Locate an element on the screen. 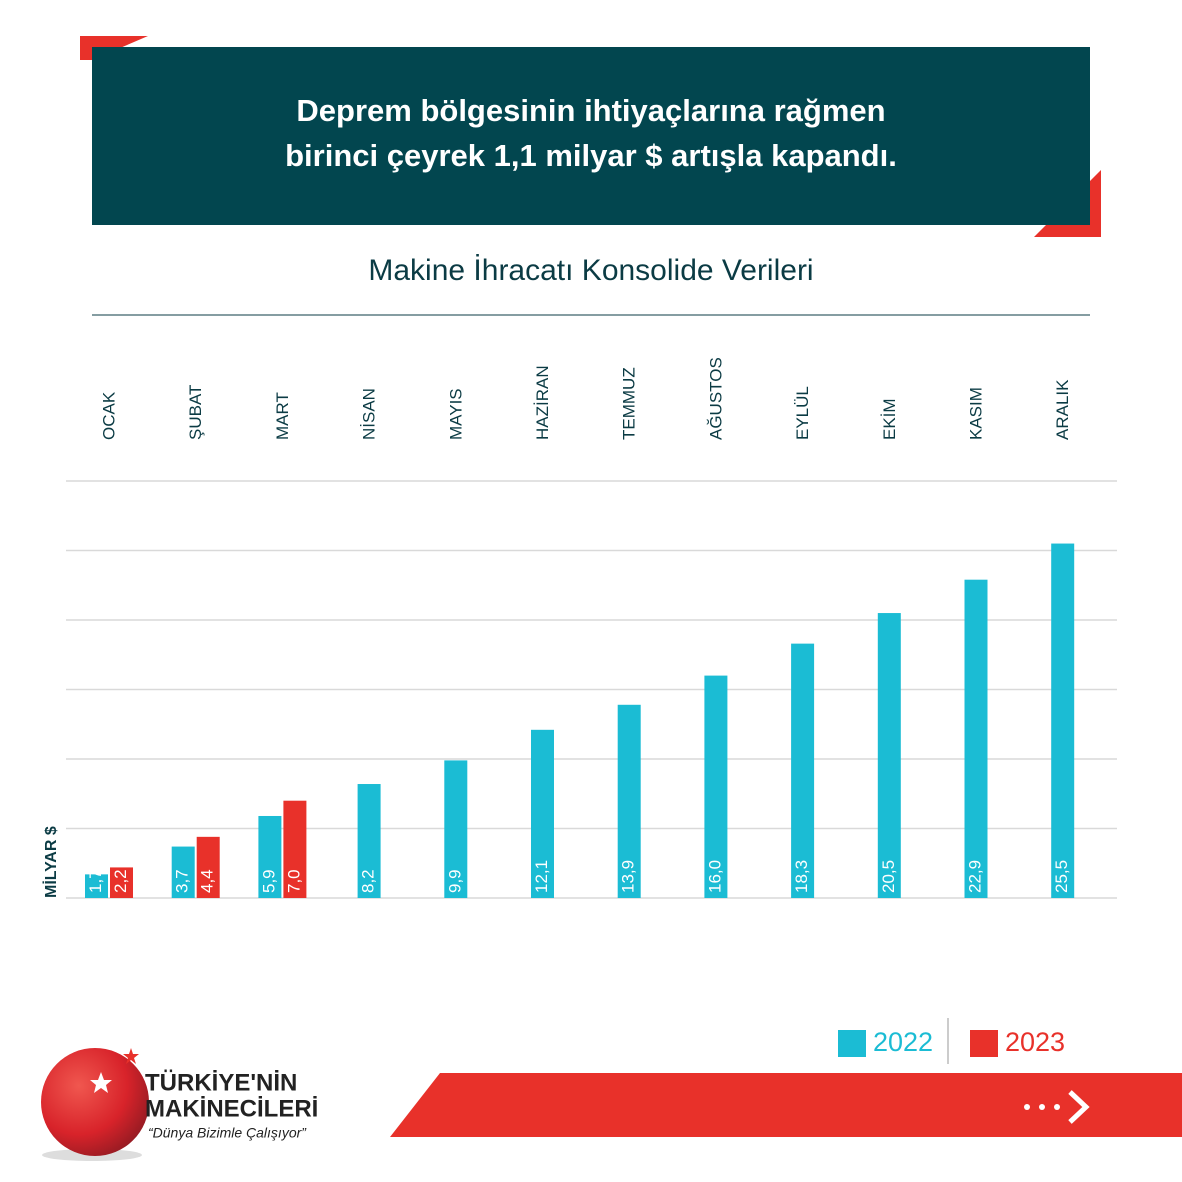 The height and width of the screenshot is (1182, 1182). x-tick-label: OCAK is located at coordinates (108, 415).